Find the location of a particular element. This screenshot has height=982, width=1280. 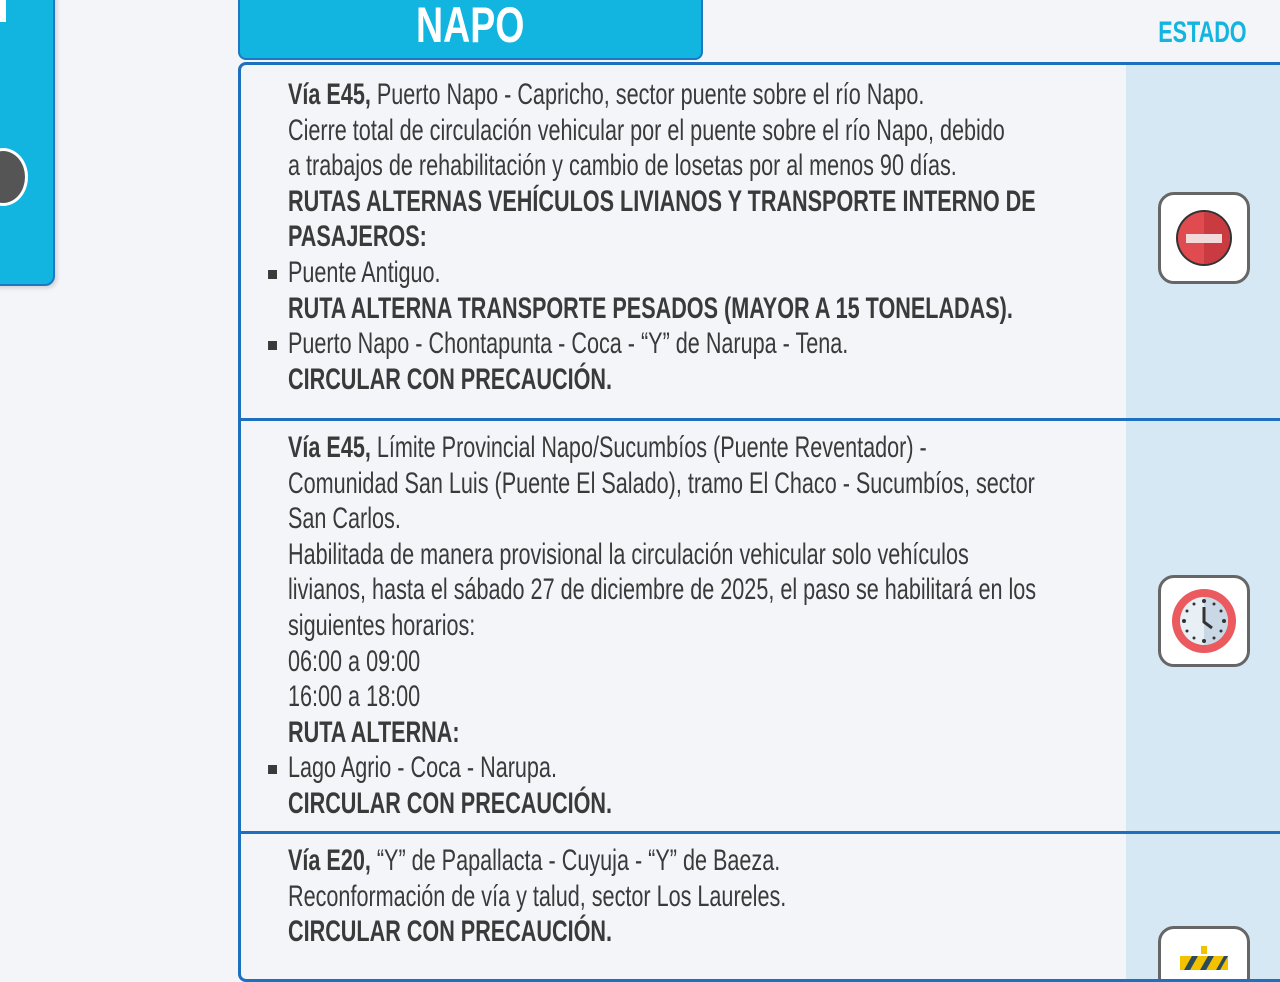

description-line: PASAJEROS: is located at coordinates (662, 237).